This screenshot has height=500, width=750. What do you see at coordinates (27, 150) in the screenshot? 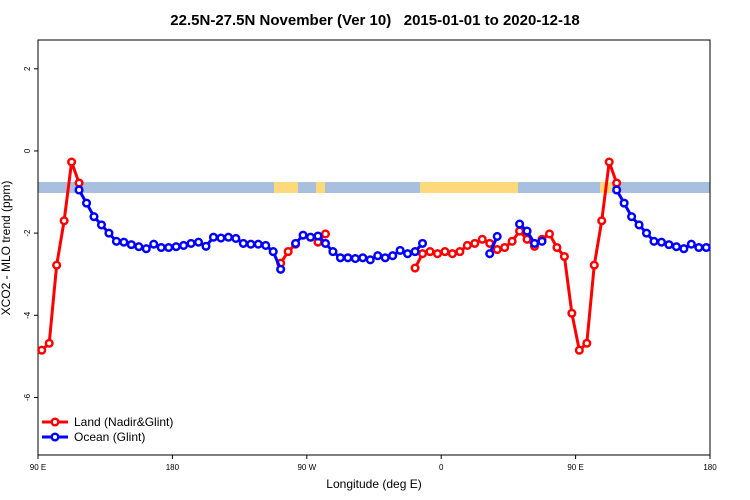
I see `y-tick-label: 0` at bounding box center [27, 150].